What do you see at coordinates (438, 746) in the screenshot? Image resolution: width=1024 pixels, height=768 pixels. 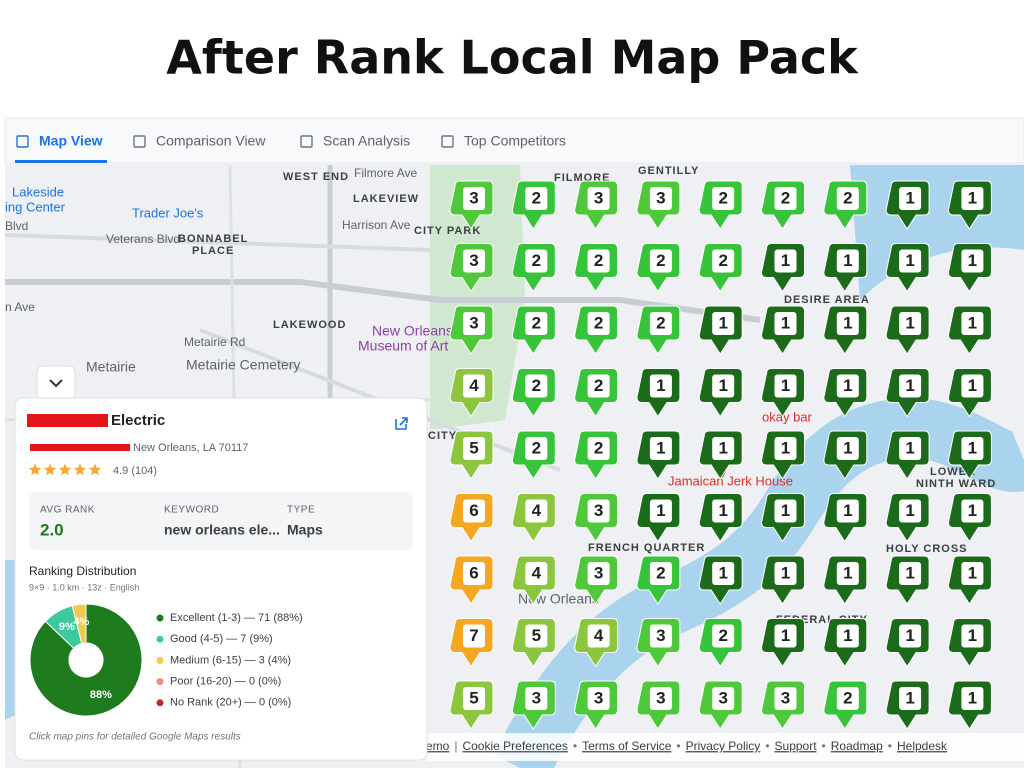 I see `footer-link: emo` at bounding box center [438, 746].